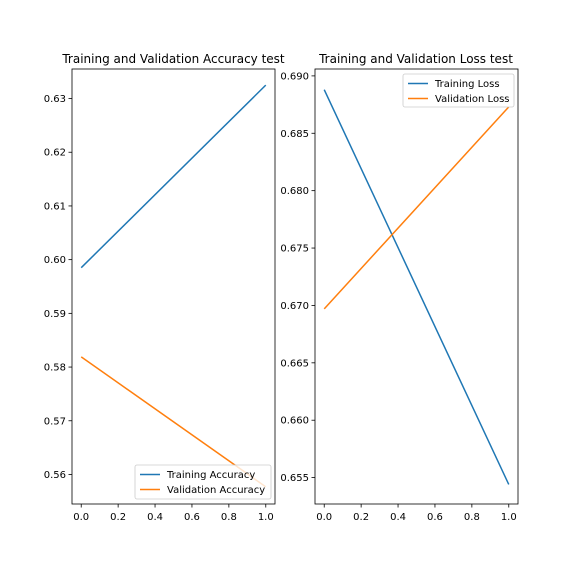 The width and height of the screenshot is (576, 576). What do you see at coordinates (55, 368) in the screenshot?
I see `accuracy-y-tick-label: 0.58` at bounding box center [55, 368].